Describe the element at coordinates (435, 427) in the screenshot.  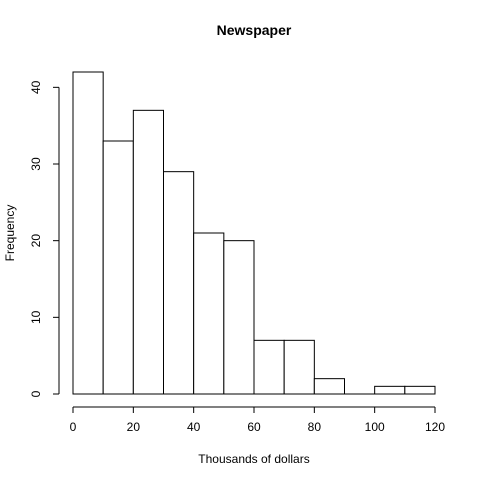
I see `x-tick-label: 120` at that location.